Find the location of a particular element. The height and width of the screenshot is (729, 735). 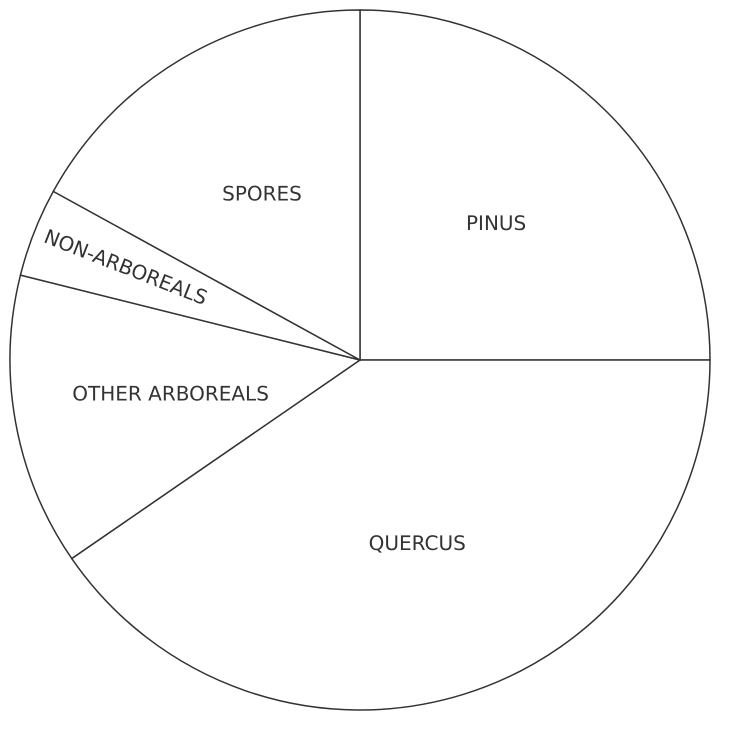

slice-label: PINUS is located at coordinates (496, 222).